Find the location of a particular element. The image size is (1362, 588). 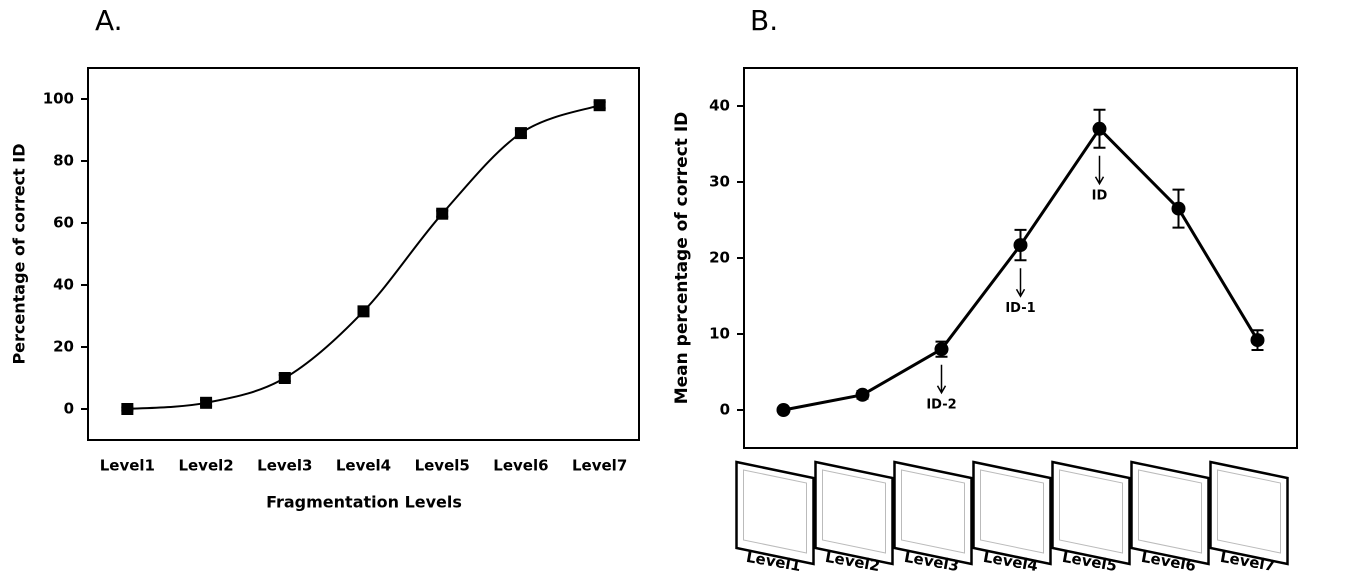

x-tick-label: Level3 is located at coordinates (284, 466).